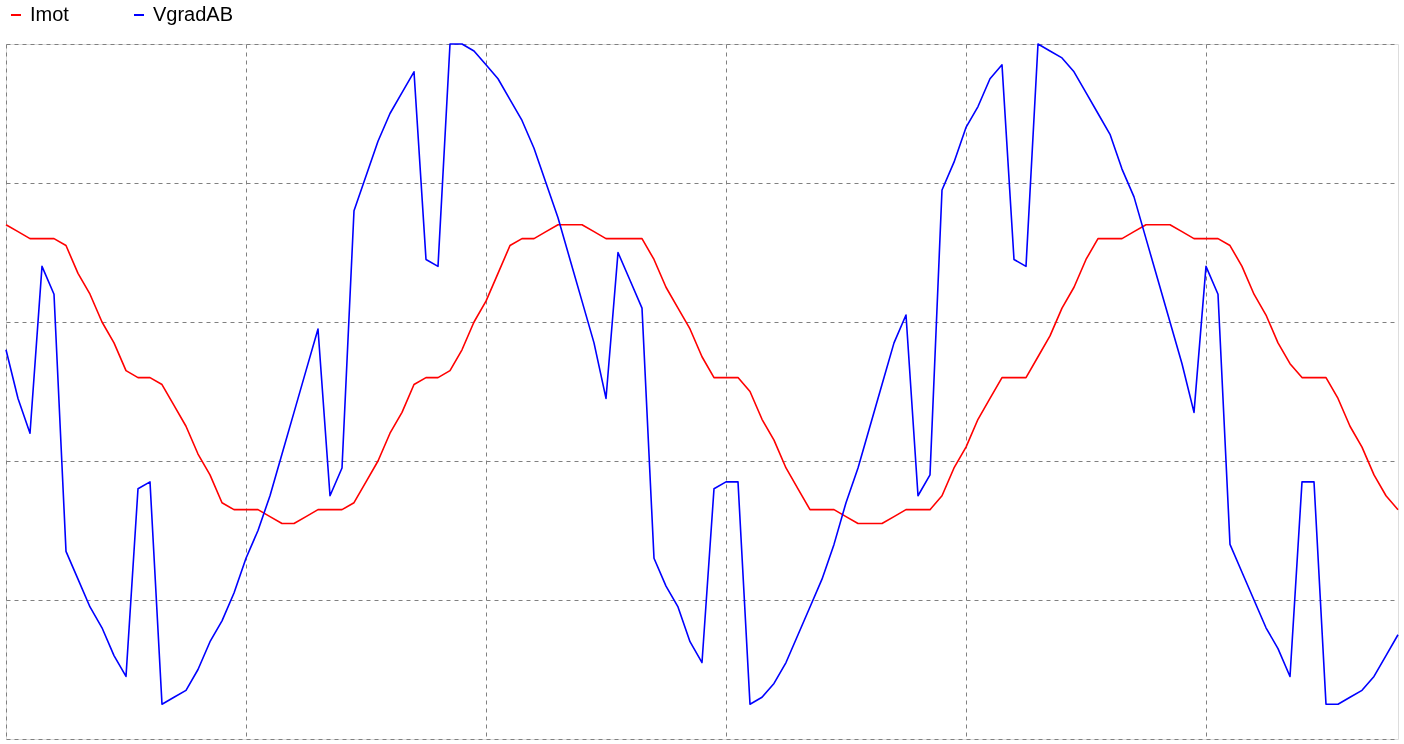 This screenshot has height=744, width=1404. What do you see at coordinates (193, 14) in the screenshot?
I see `legend-label: VgradAB` at bounding box center [193, 14].